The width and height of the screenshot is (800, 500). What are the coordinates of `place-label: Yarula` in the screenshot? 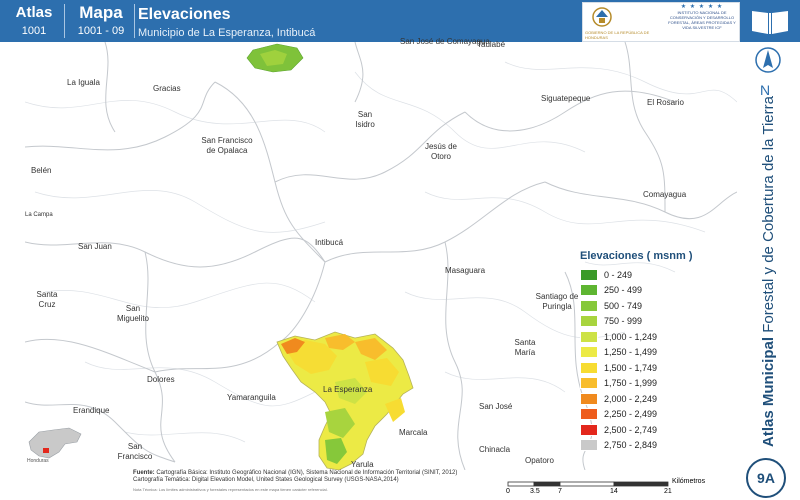 It's located at (362, 464).